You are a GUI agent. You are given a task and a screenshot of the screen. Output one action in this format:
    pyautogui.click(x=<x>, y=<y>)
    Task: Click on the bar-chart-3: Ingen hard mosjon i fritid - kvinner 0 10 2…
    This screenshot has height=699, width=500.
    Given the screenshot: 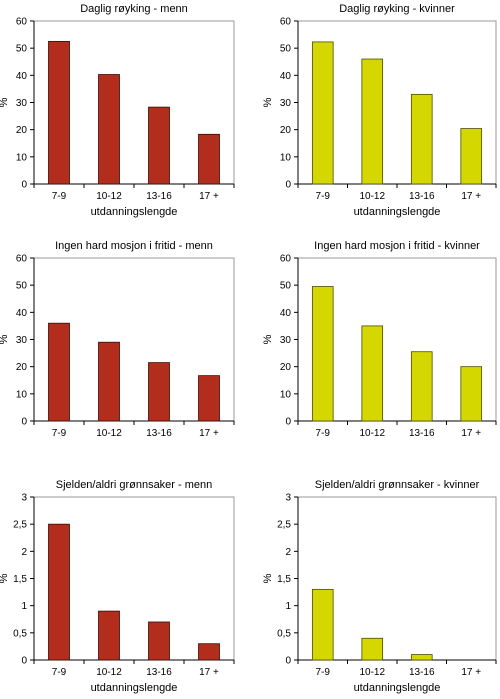 What is the action you would take?
    pyautogui.click(x=379, y=339)
    